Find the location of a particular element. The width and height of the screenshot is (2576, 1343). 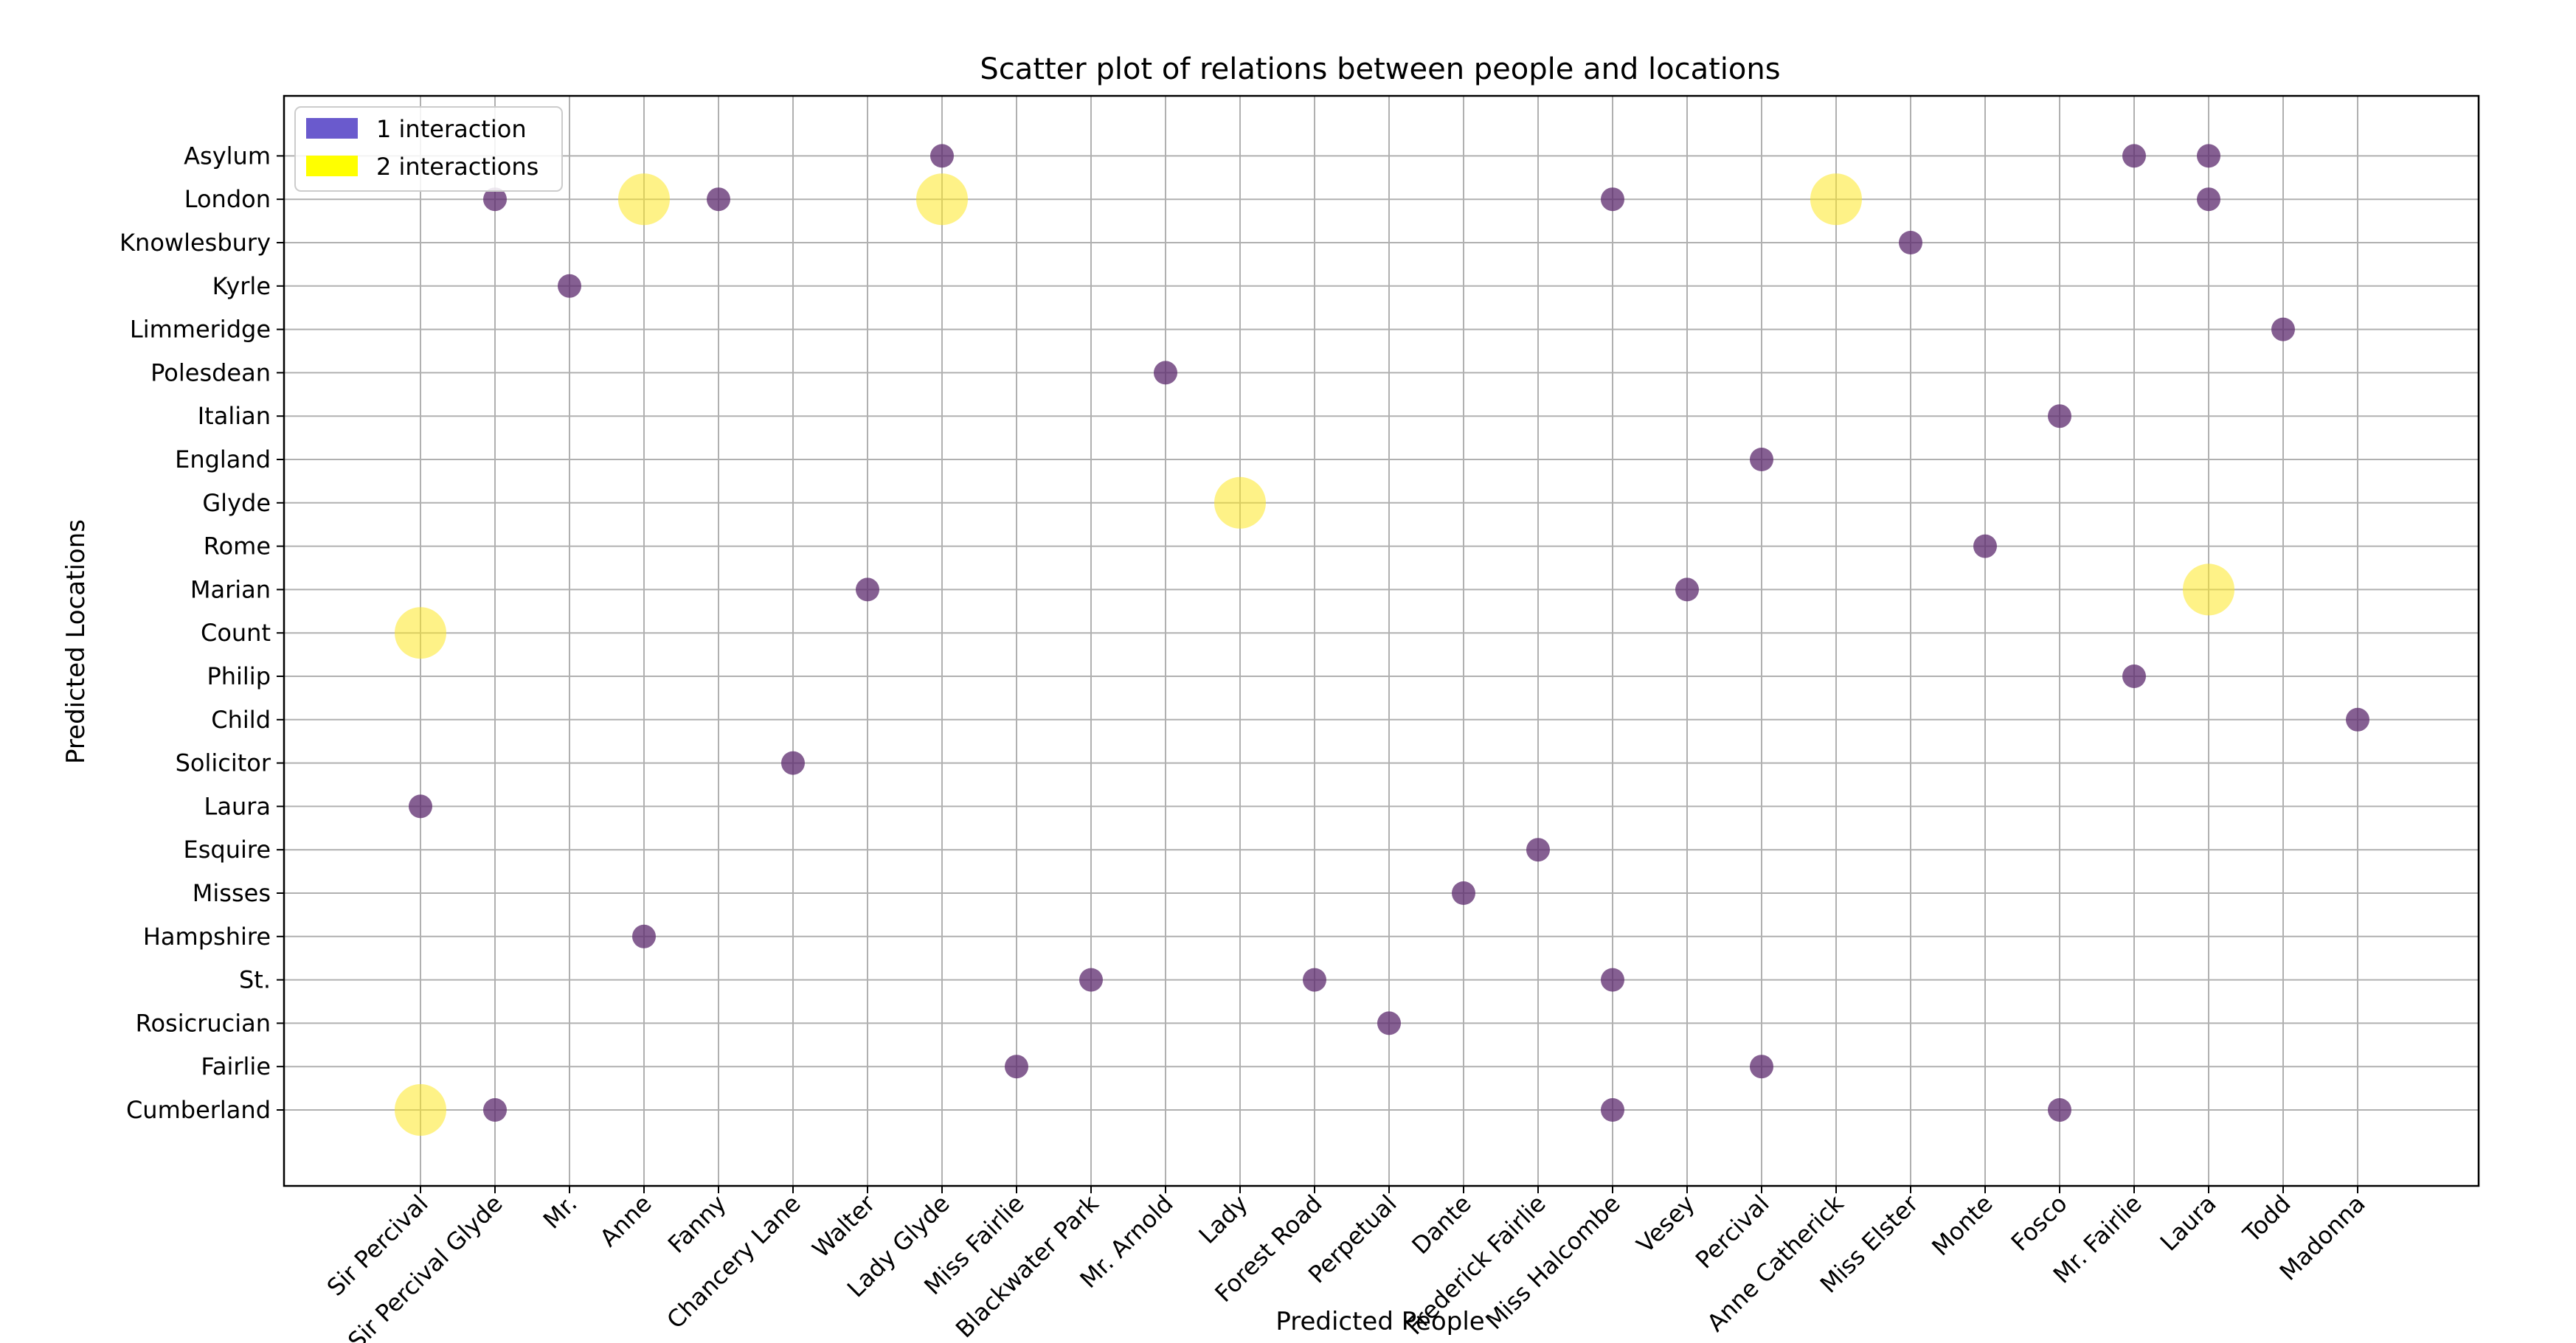

y-tick-label-cumberland: Cumberland is located at coordinates (199, 1110).